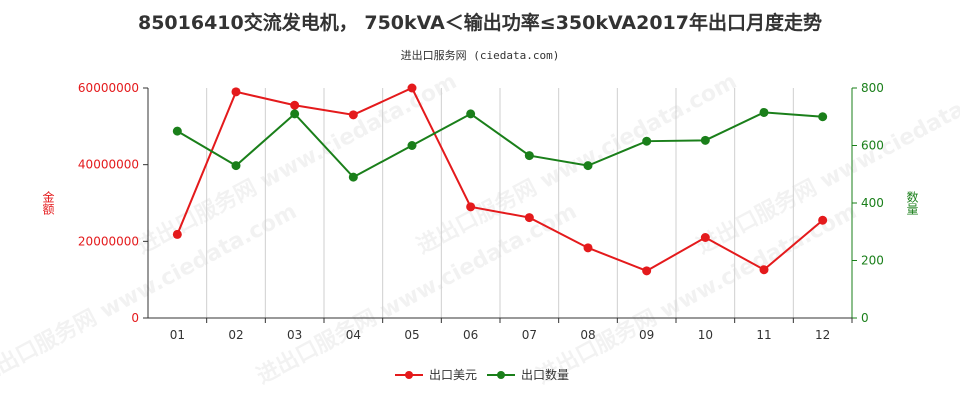 The width and height of the screenshot is (960, 400). I want to click on right-tick-label: 400, so click(872, 203).